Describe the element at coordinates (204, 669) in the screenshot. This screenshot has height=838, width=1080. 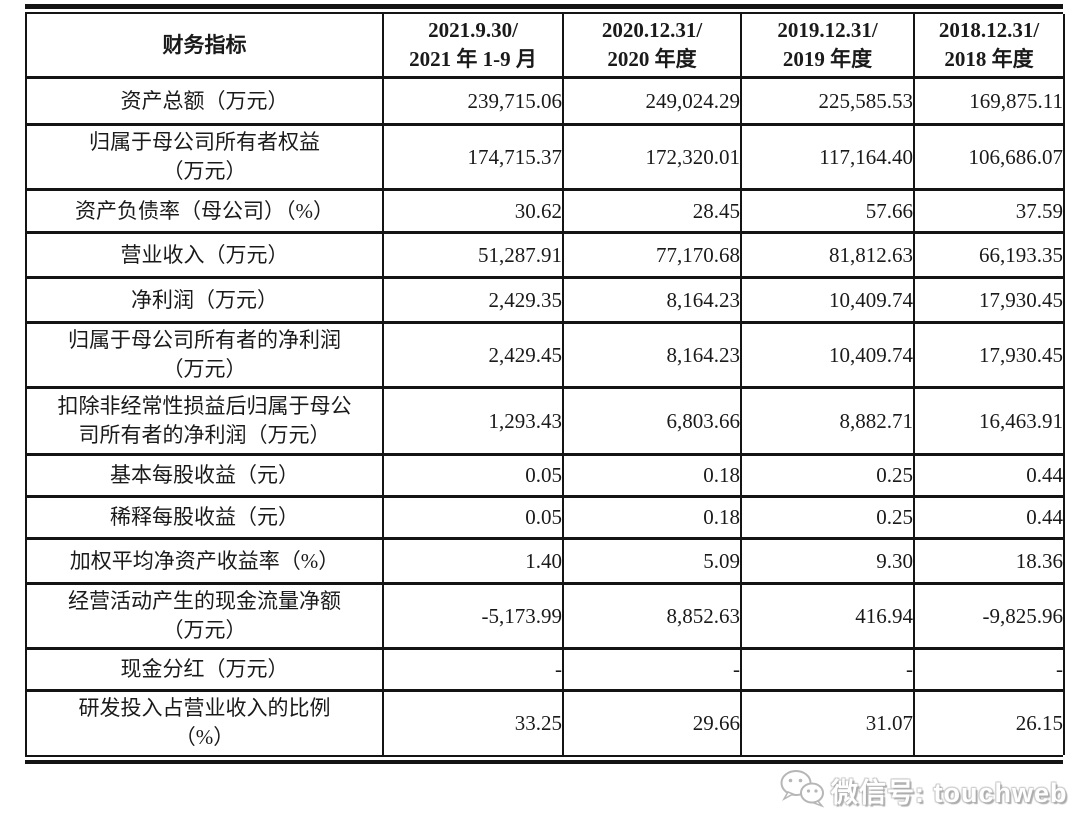
I see `row-label: 现金分红（万元）` at that location.